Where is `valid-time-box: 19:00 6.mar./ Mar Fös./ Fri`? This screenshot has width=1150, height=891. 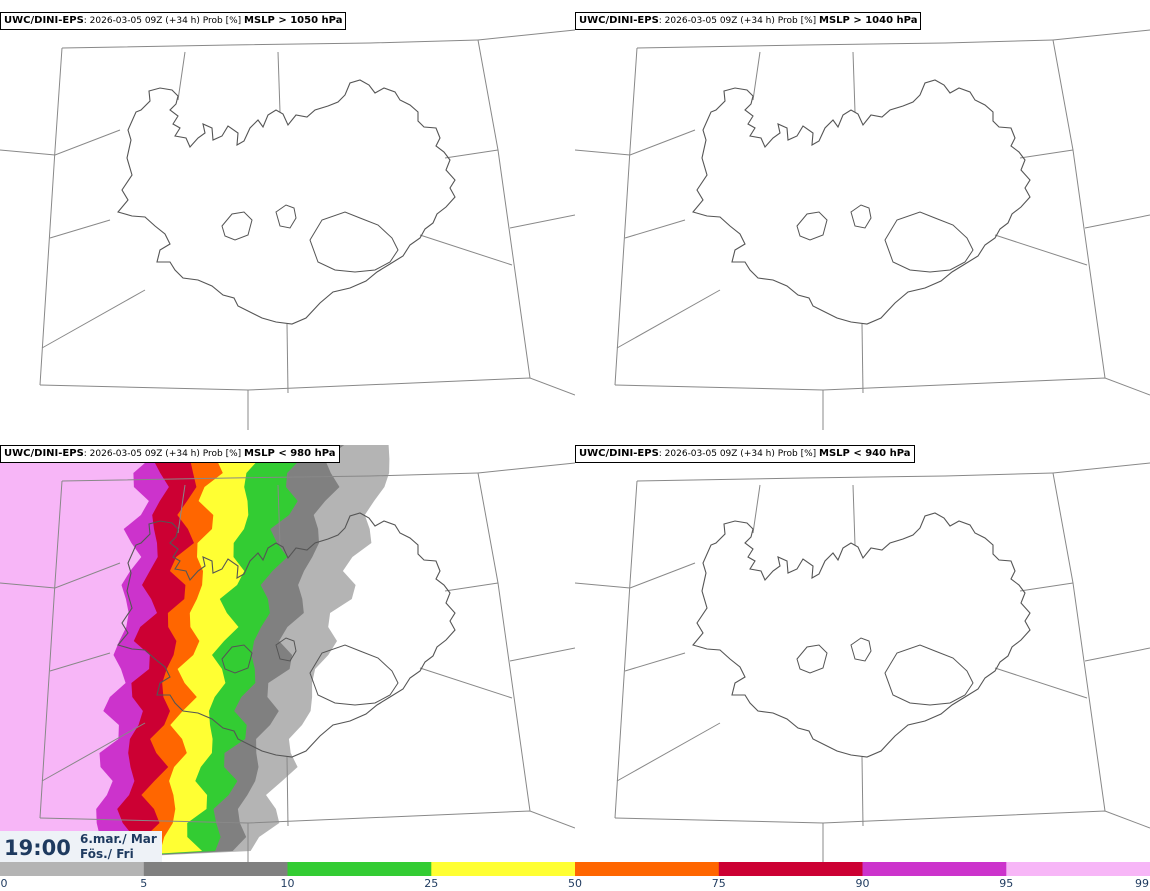
valid-time-box: 19:00 6.mar./ Mar Fös./ Fri is located at coordinates (81, 846).